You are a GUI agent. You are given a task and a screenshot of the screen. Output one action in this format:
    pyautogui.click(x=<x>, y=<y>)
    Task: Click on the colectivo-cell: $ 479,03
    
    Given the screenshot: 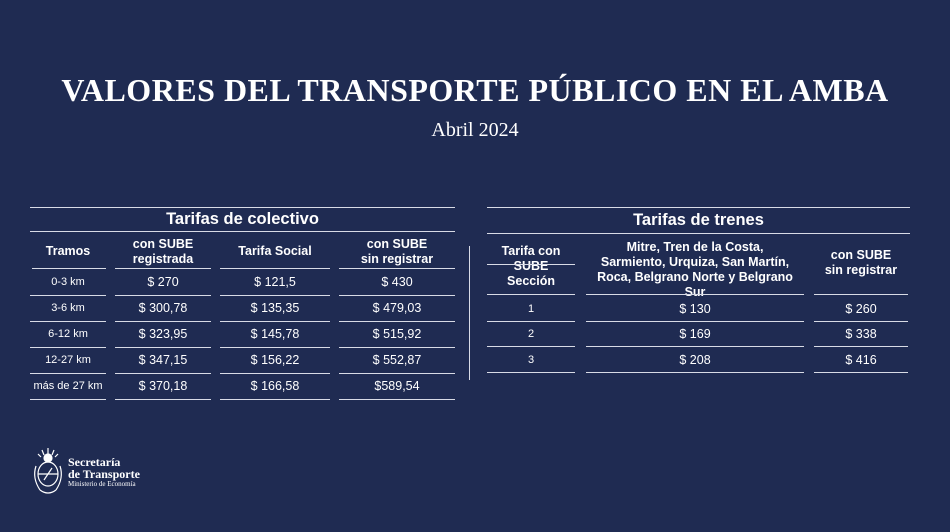 What is the action you would take?
    pyautogui.click(x=397, y=308)
    